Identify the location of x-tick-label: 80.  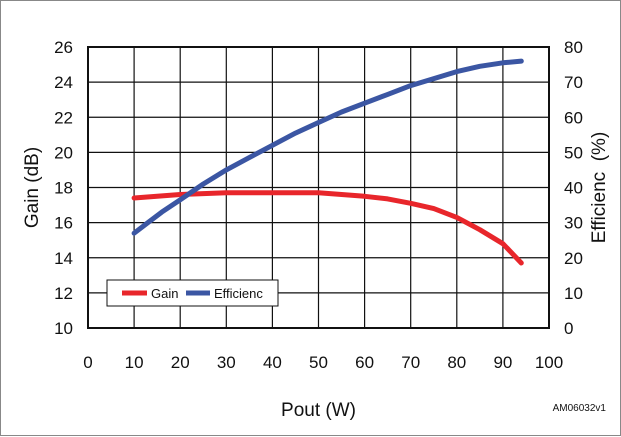
(456, 362).